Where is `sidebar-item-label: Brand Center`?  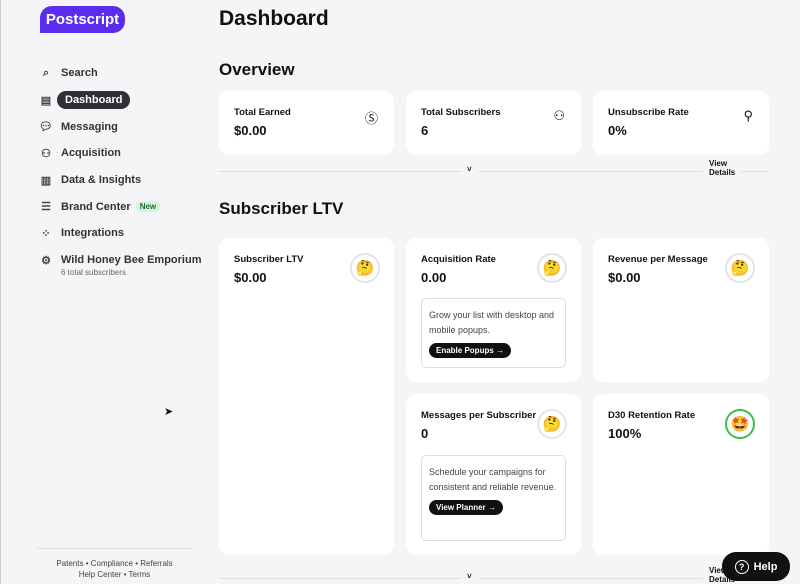 sidebar-item-label: Brand Center is located at coordinates (96, 206).